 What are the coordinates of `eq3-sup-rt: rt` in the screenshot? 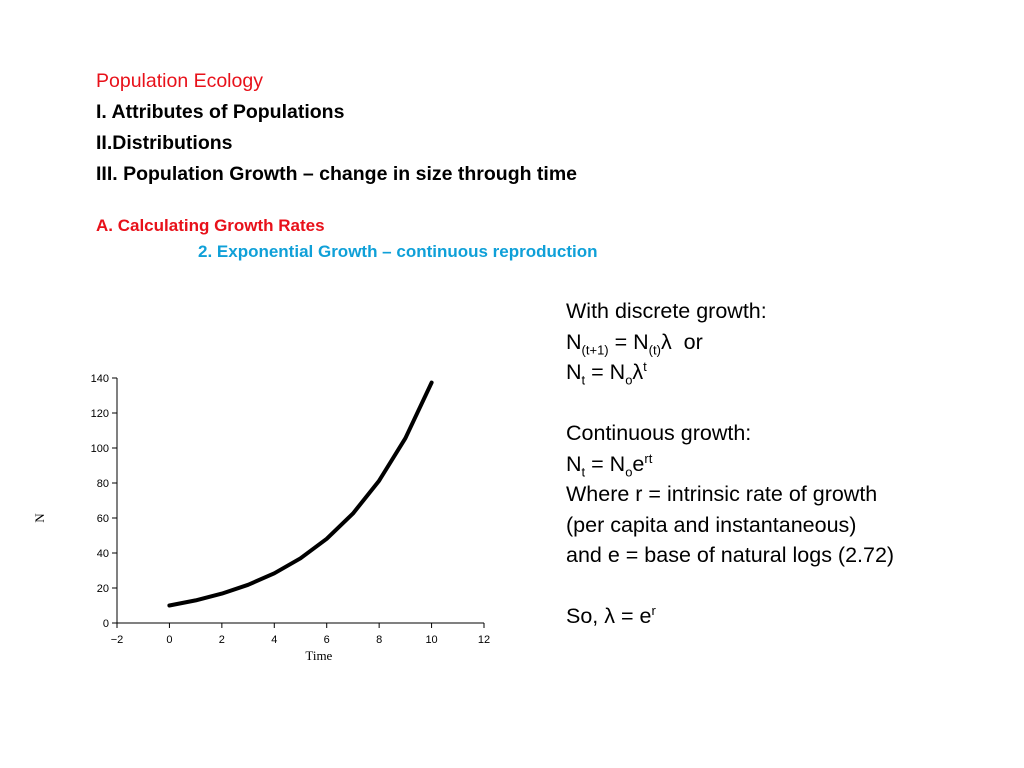 It's located at (648, 458).